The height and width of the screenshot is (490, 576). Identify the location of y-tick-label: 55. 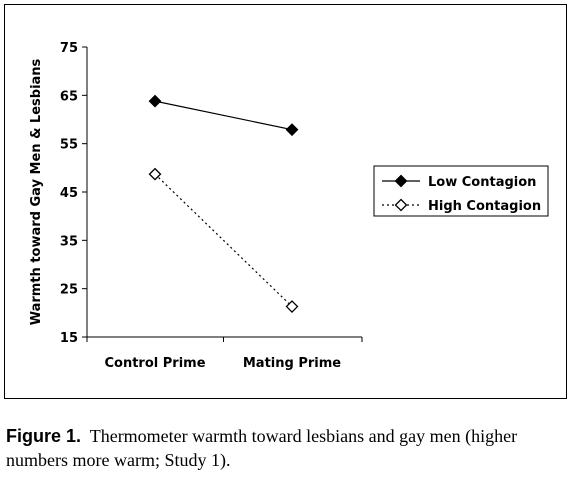
(69, 145).